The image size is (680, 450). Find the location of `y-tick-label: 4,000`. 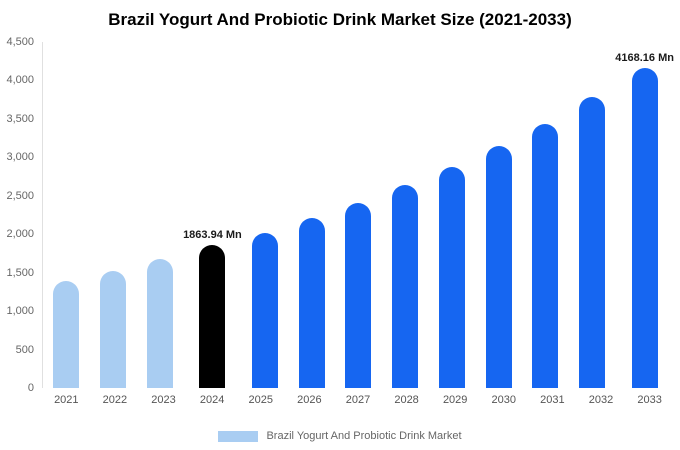

y-tick-label: 4,000 is located at coordinates (20, 80).